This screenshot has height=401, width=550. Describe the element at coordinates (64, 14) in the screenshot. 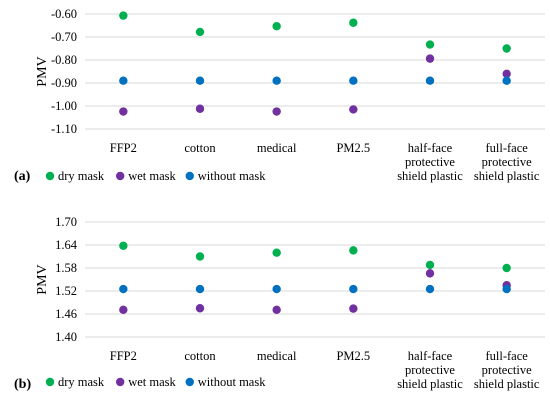

I see `y-tick-label: -0.60` at that location.